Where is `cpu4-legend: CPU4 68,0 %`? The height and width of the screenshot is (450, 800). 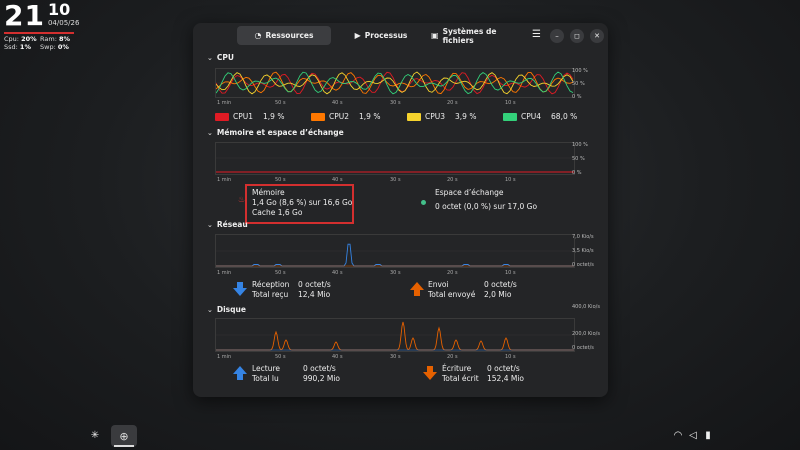
cpu4-legend: CPU4 68,0 % is located at coordinates (540, 116).